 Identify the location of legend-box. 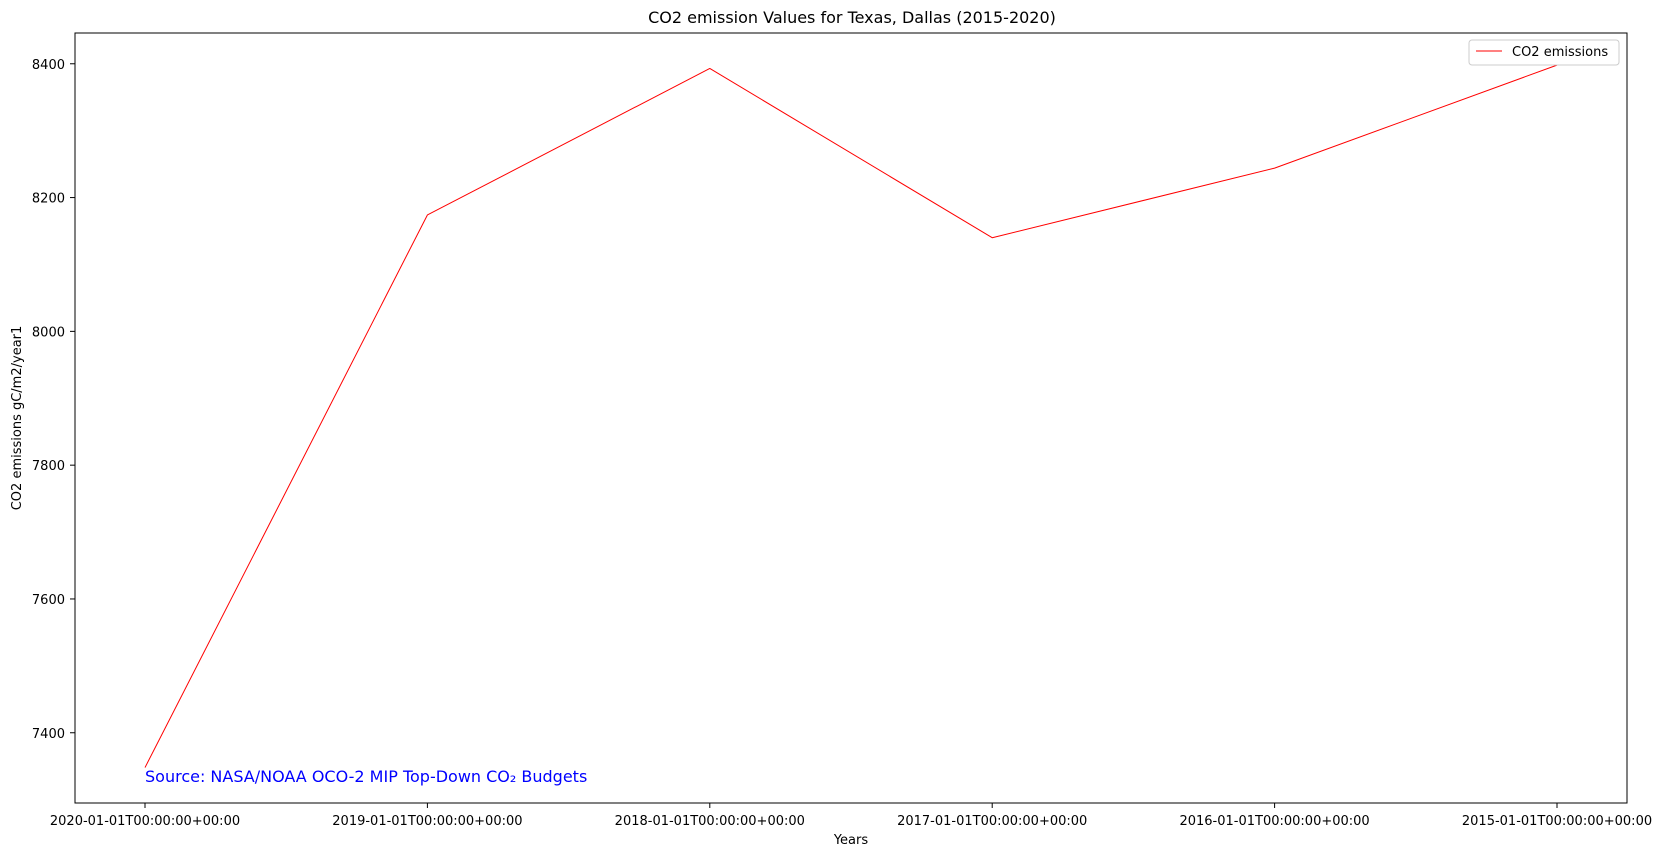
(1544, 52).